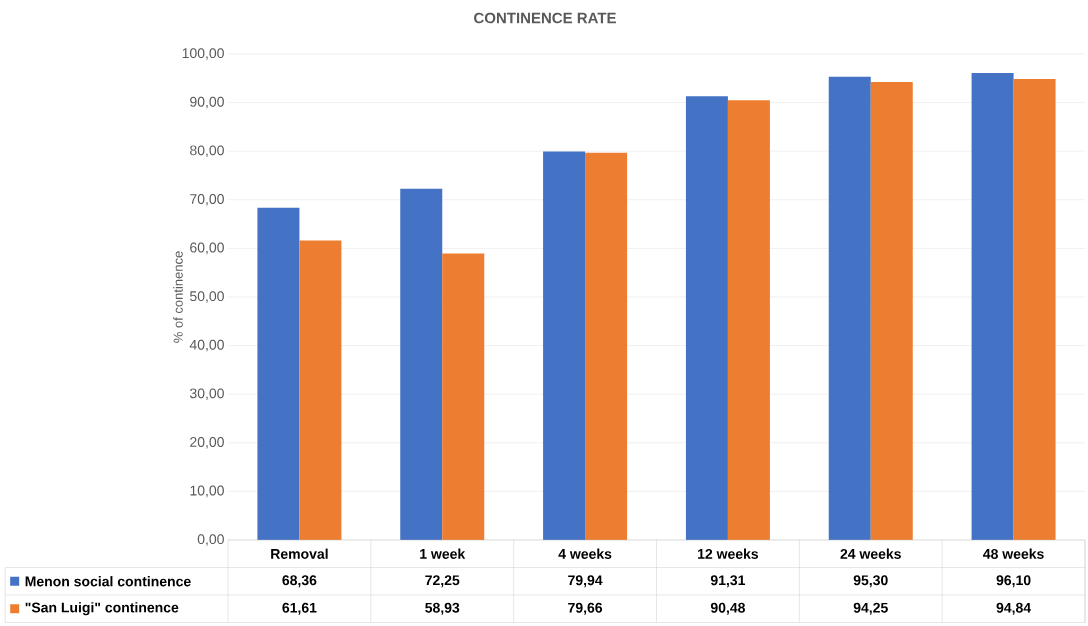  Describe the element at coordinates (299, 581) in the screenshot. I see `data-label: 68,36` at that location.